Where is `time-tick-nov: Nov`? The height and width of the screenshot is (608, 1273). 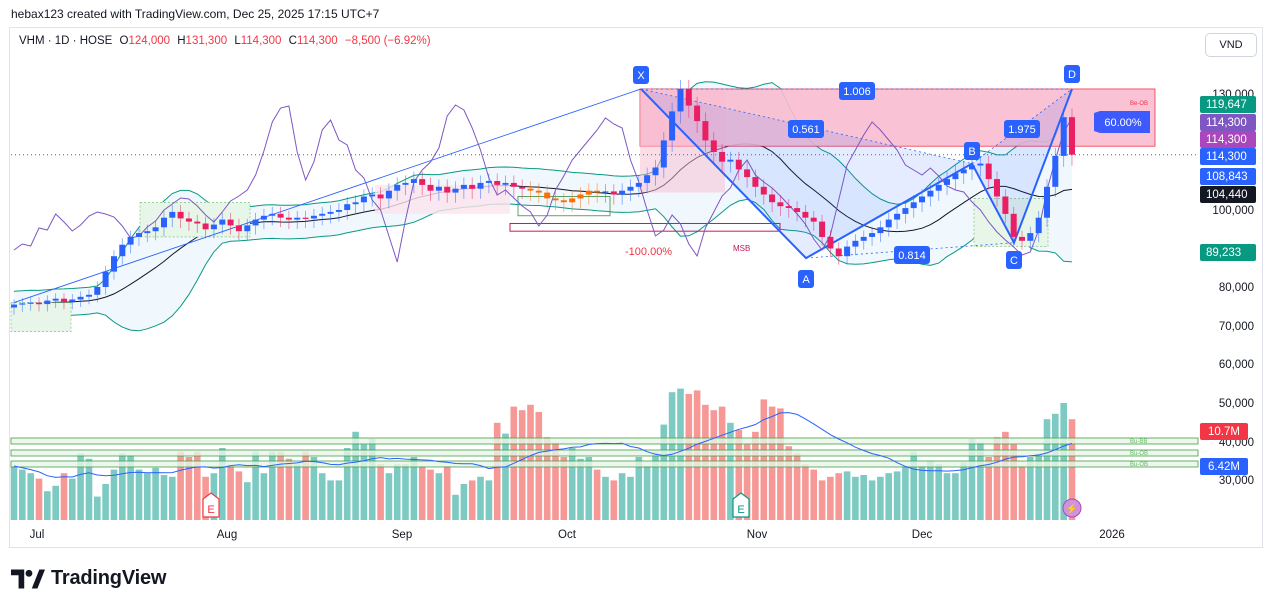 time-tick-nov: Nov is located at coordinates (757, 535).